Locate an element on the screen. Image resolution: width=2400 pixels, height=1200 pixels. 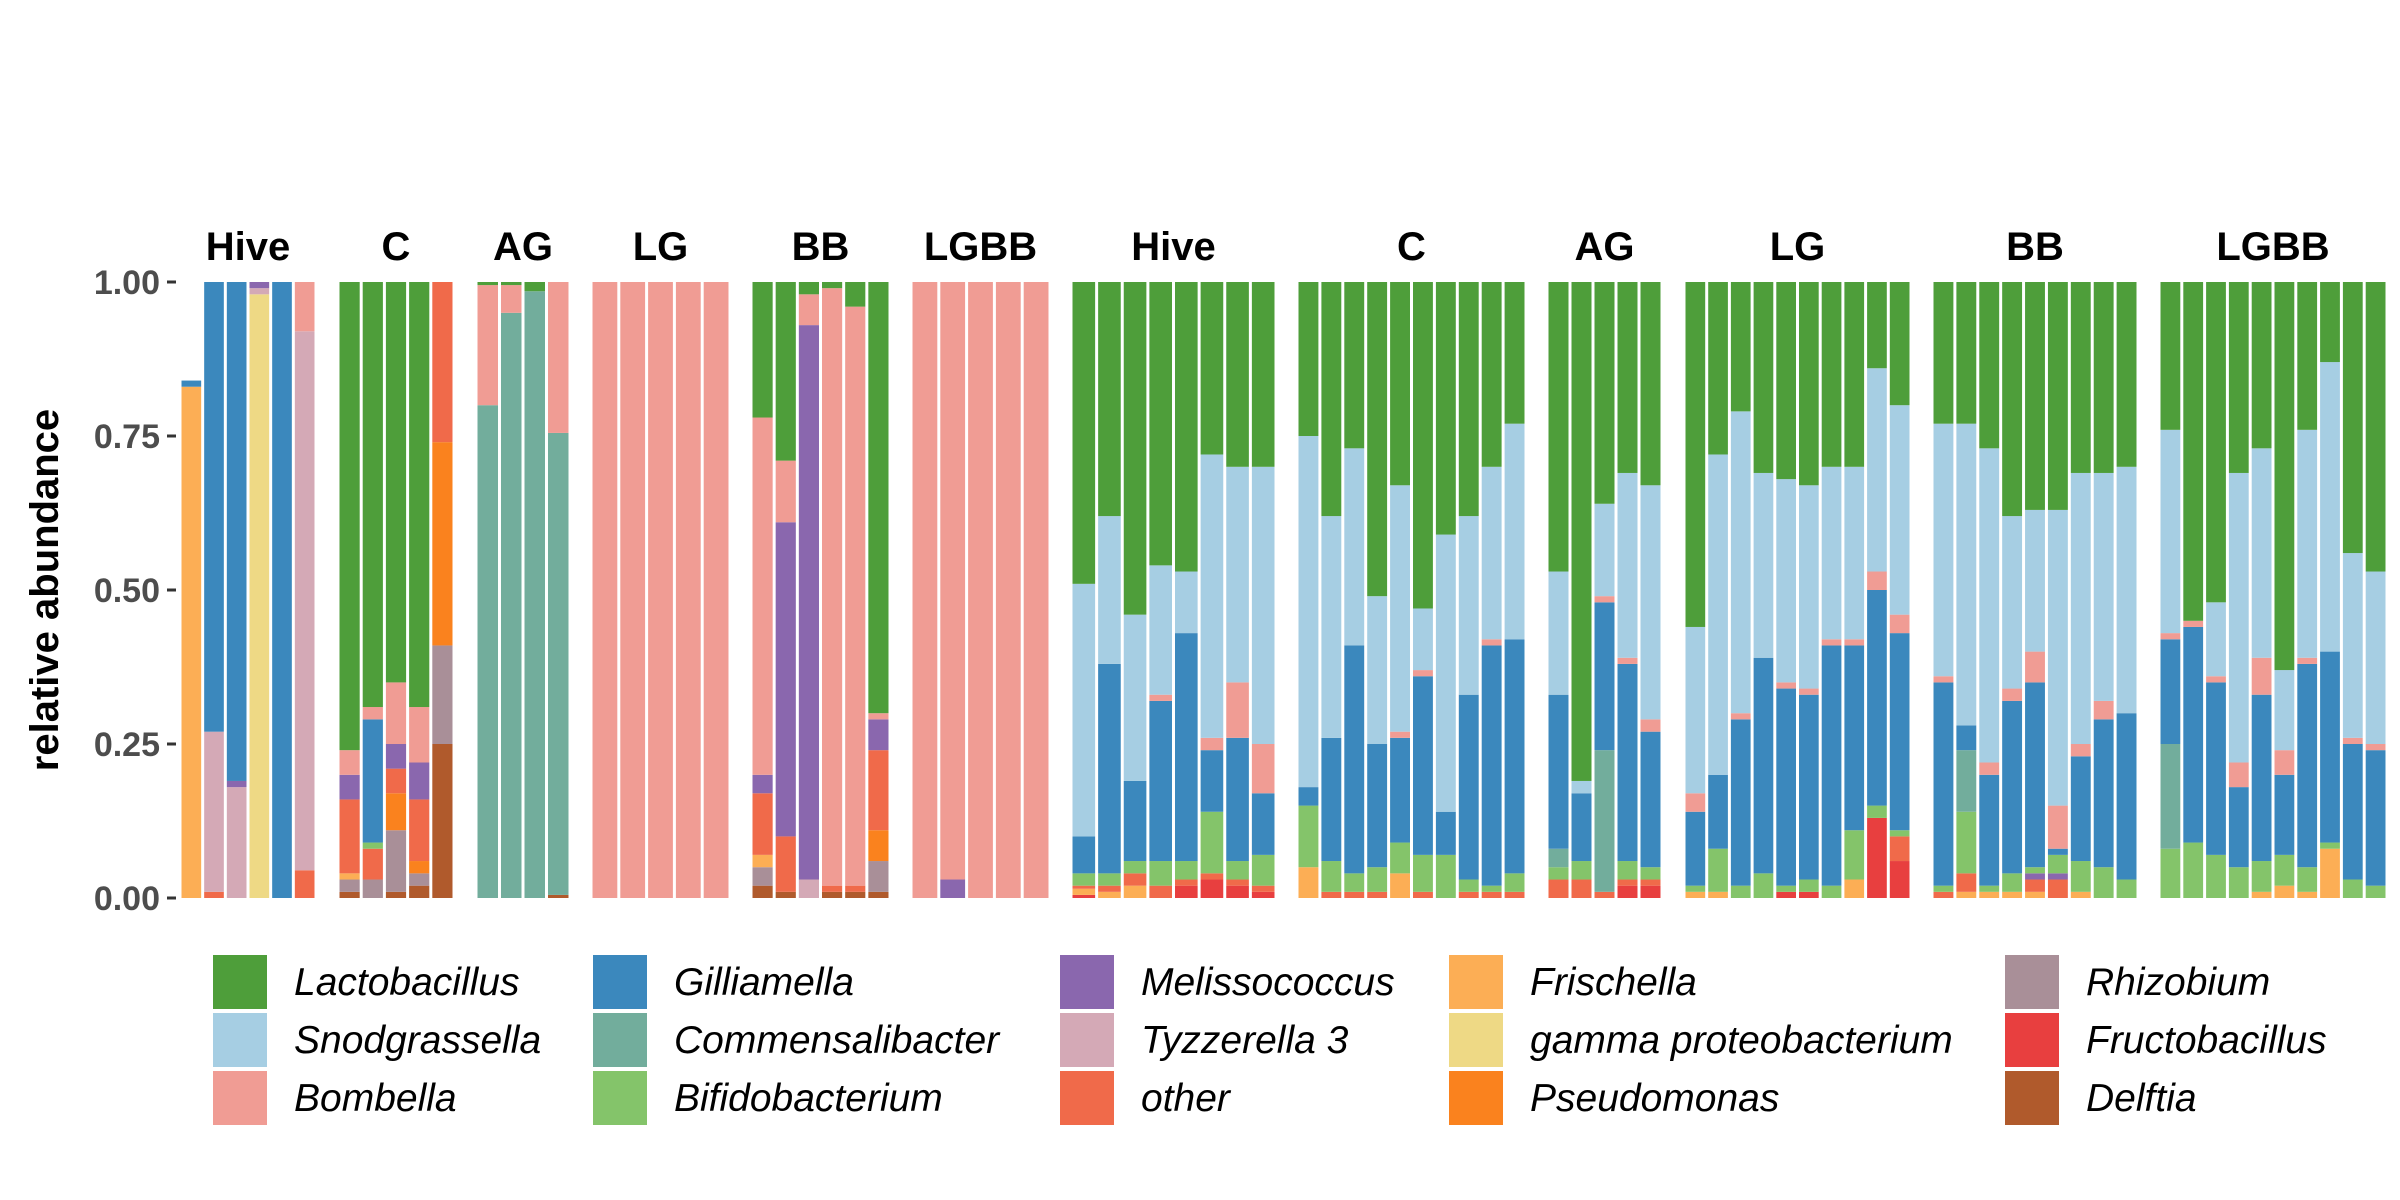
legend-label: gamma proteobacterium is located at coordinates (1741, 1040).